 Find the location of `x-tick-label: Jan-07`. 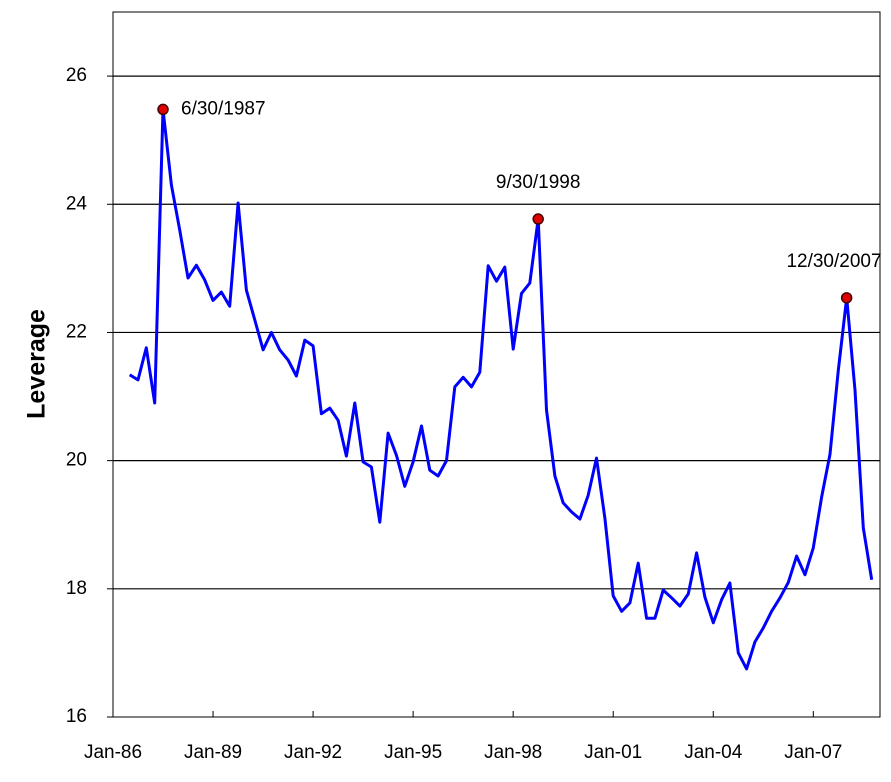

x-tick-label: Jan-07 is located at coordinates (813, 752).